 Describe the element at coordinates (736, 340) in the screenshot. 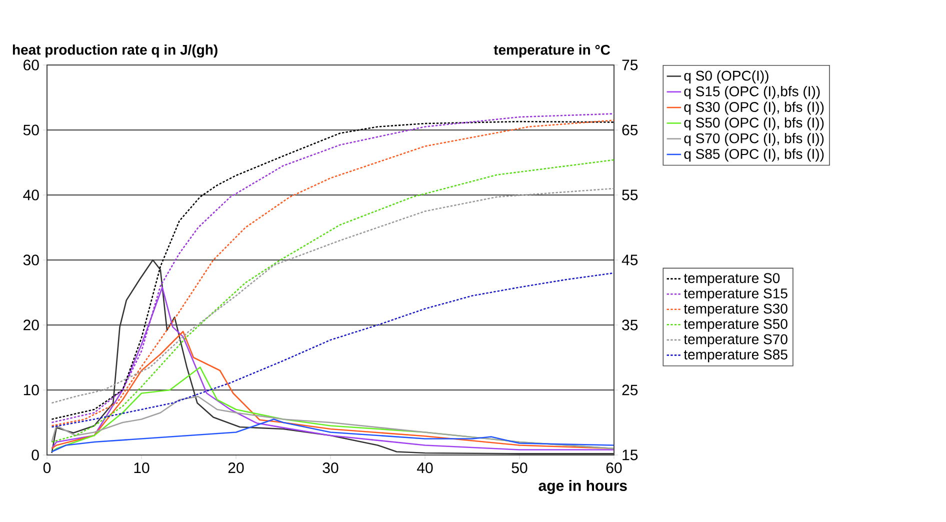

I see `legend-label: temperature S70` at that location.